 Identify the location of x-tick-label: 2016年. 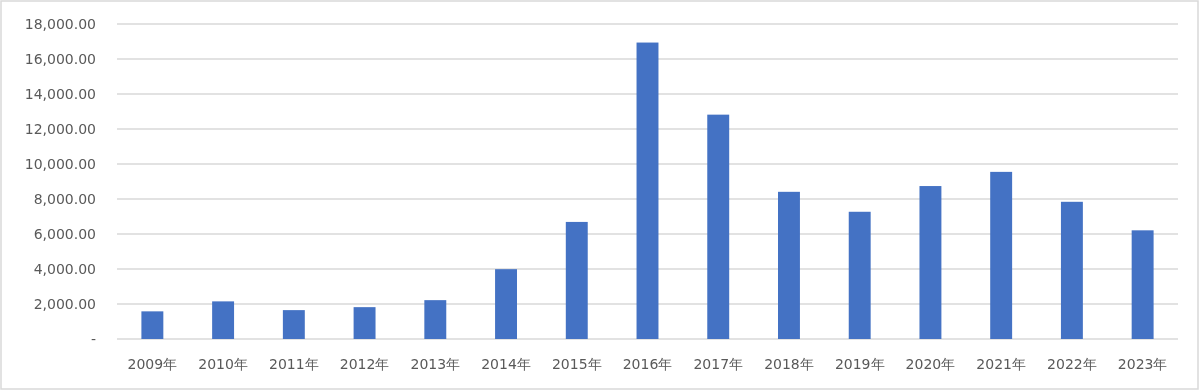
(647, 364).